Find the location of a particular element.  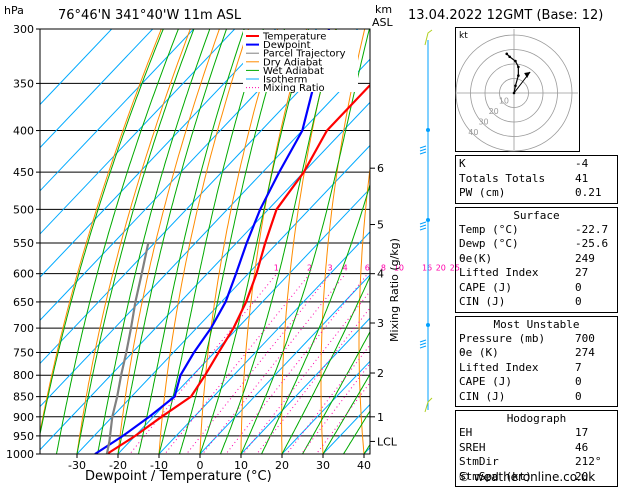

index-row: PW (cm) 0.21 is located at coordinates (536, 193).